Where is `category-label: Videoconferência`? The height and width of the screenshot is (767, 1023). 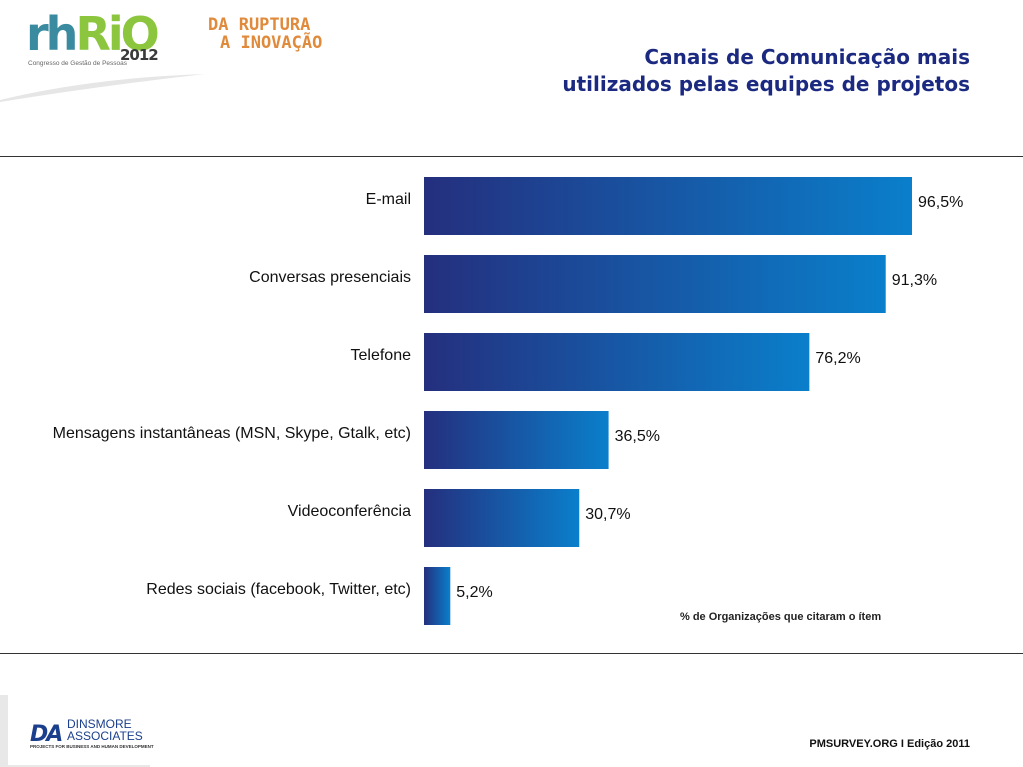
category-label: Videoconferência is located at coordinates (349, 511).